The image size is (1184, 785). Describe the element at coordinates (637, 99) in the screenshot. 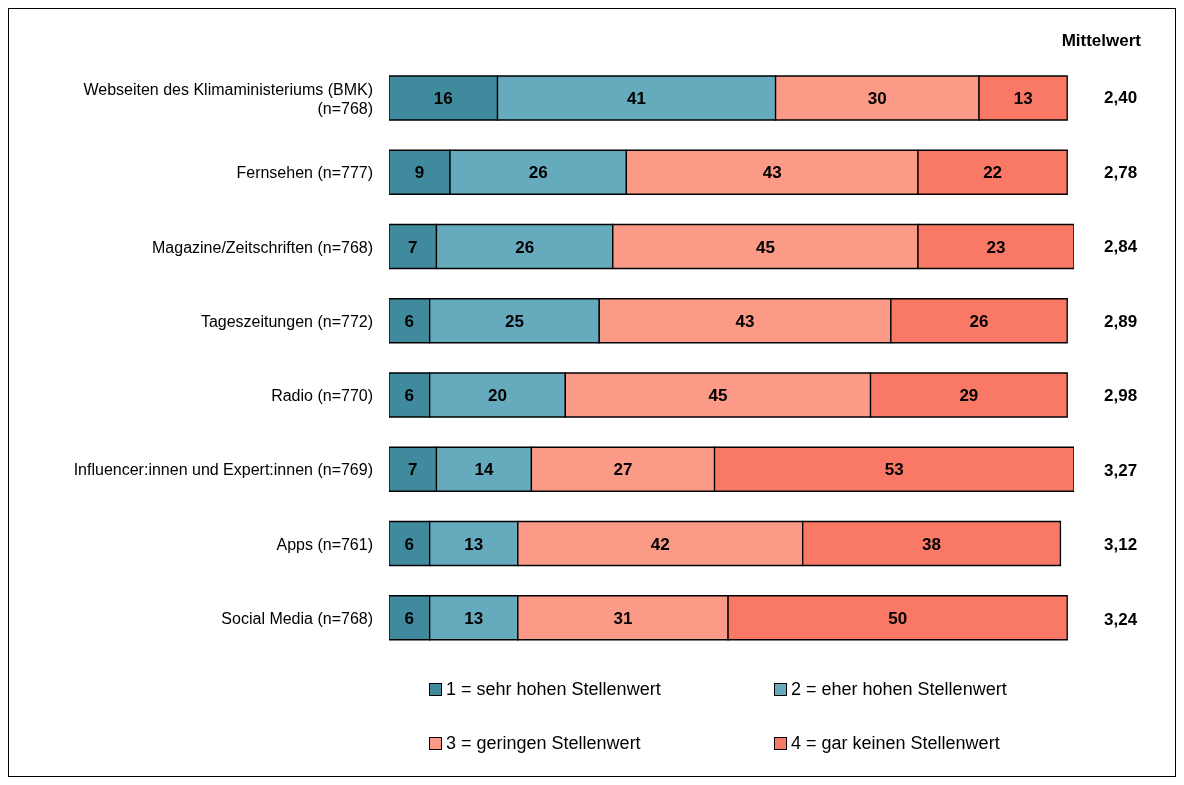

I see `data-label: 41` at that location.